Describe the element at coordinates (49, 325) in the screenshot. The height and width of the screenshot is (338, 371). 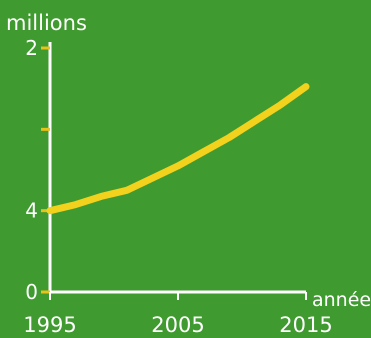
I see `x-tick-label: 1995` at that location.